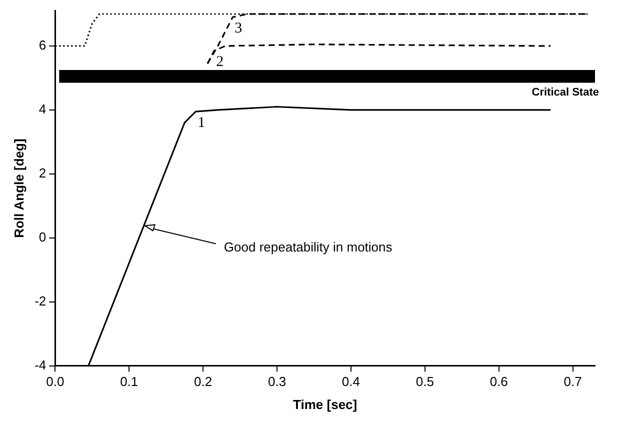 This screenshot has height=421, width=617. What do you see at coordinates (40, 300) in the screenshot?
I see `y-tick-label: -2` at bounding box center [40, 300].